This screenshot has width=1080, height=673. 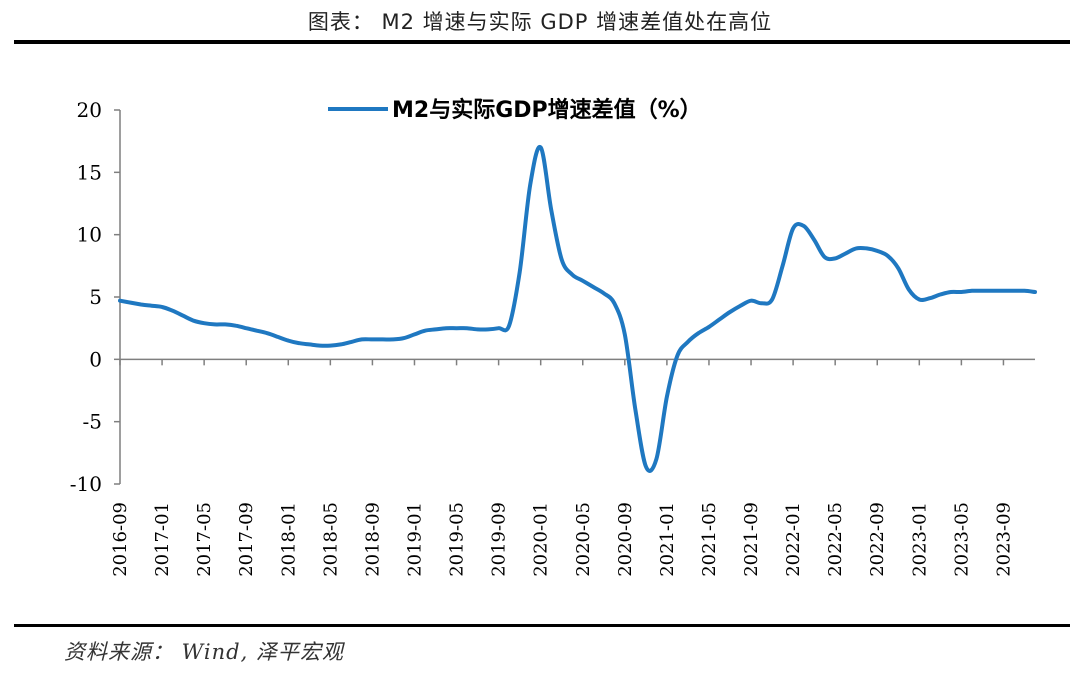 I want to click on x-tick-label: 2022-05, so click(x=835, y=539).